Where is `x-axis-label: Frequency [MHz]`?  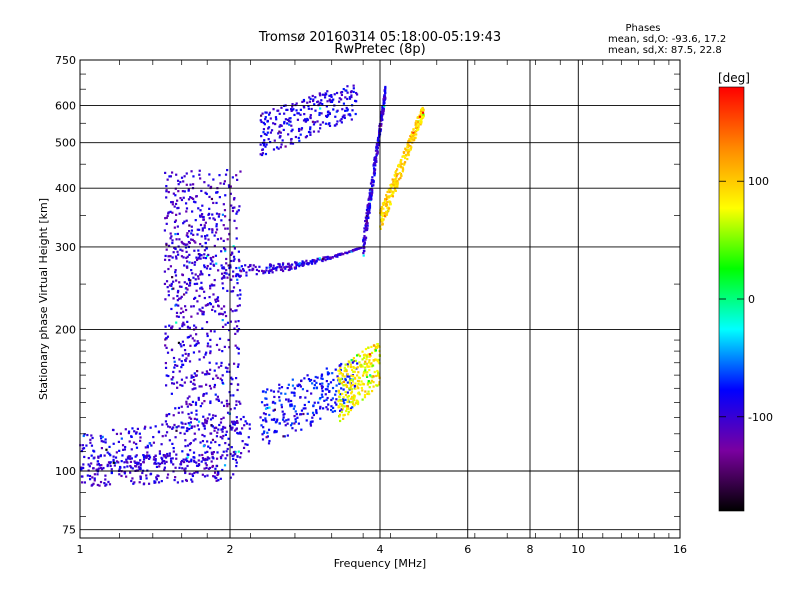 x-axis-label: Frequency [MHz] is located at coordinates (380, 563).